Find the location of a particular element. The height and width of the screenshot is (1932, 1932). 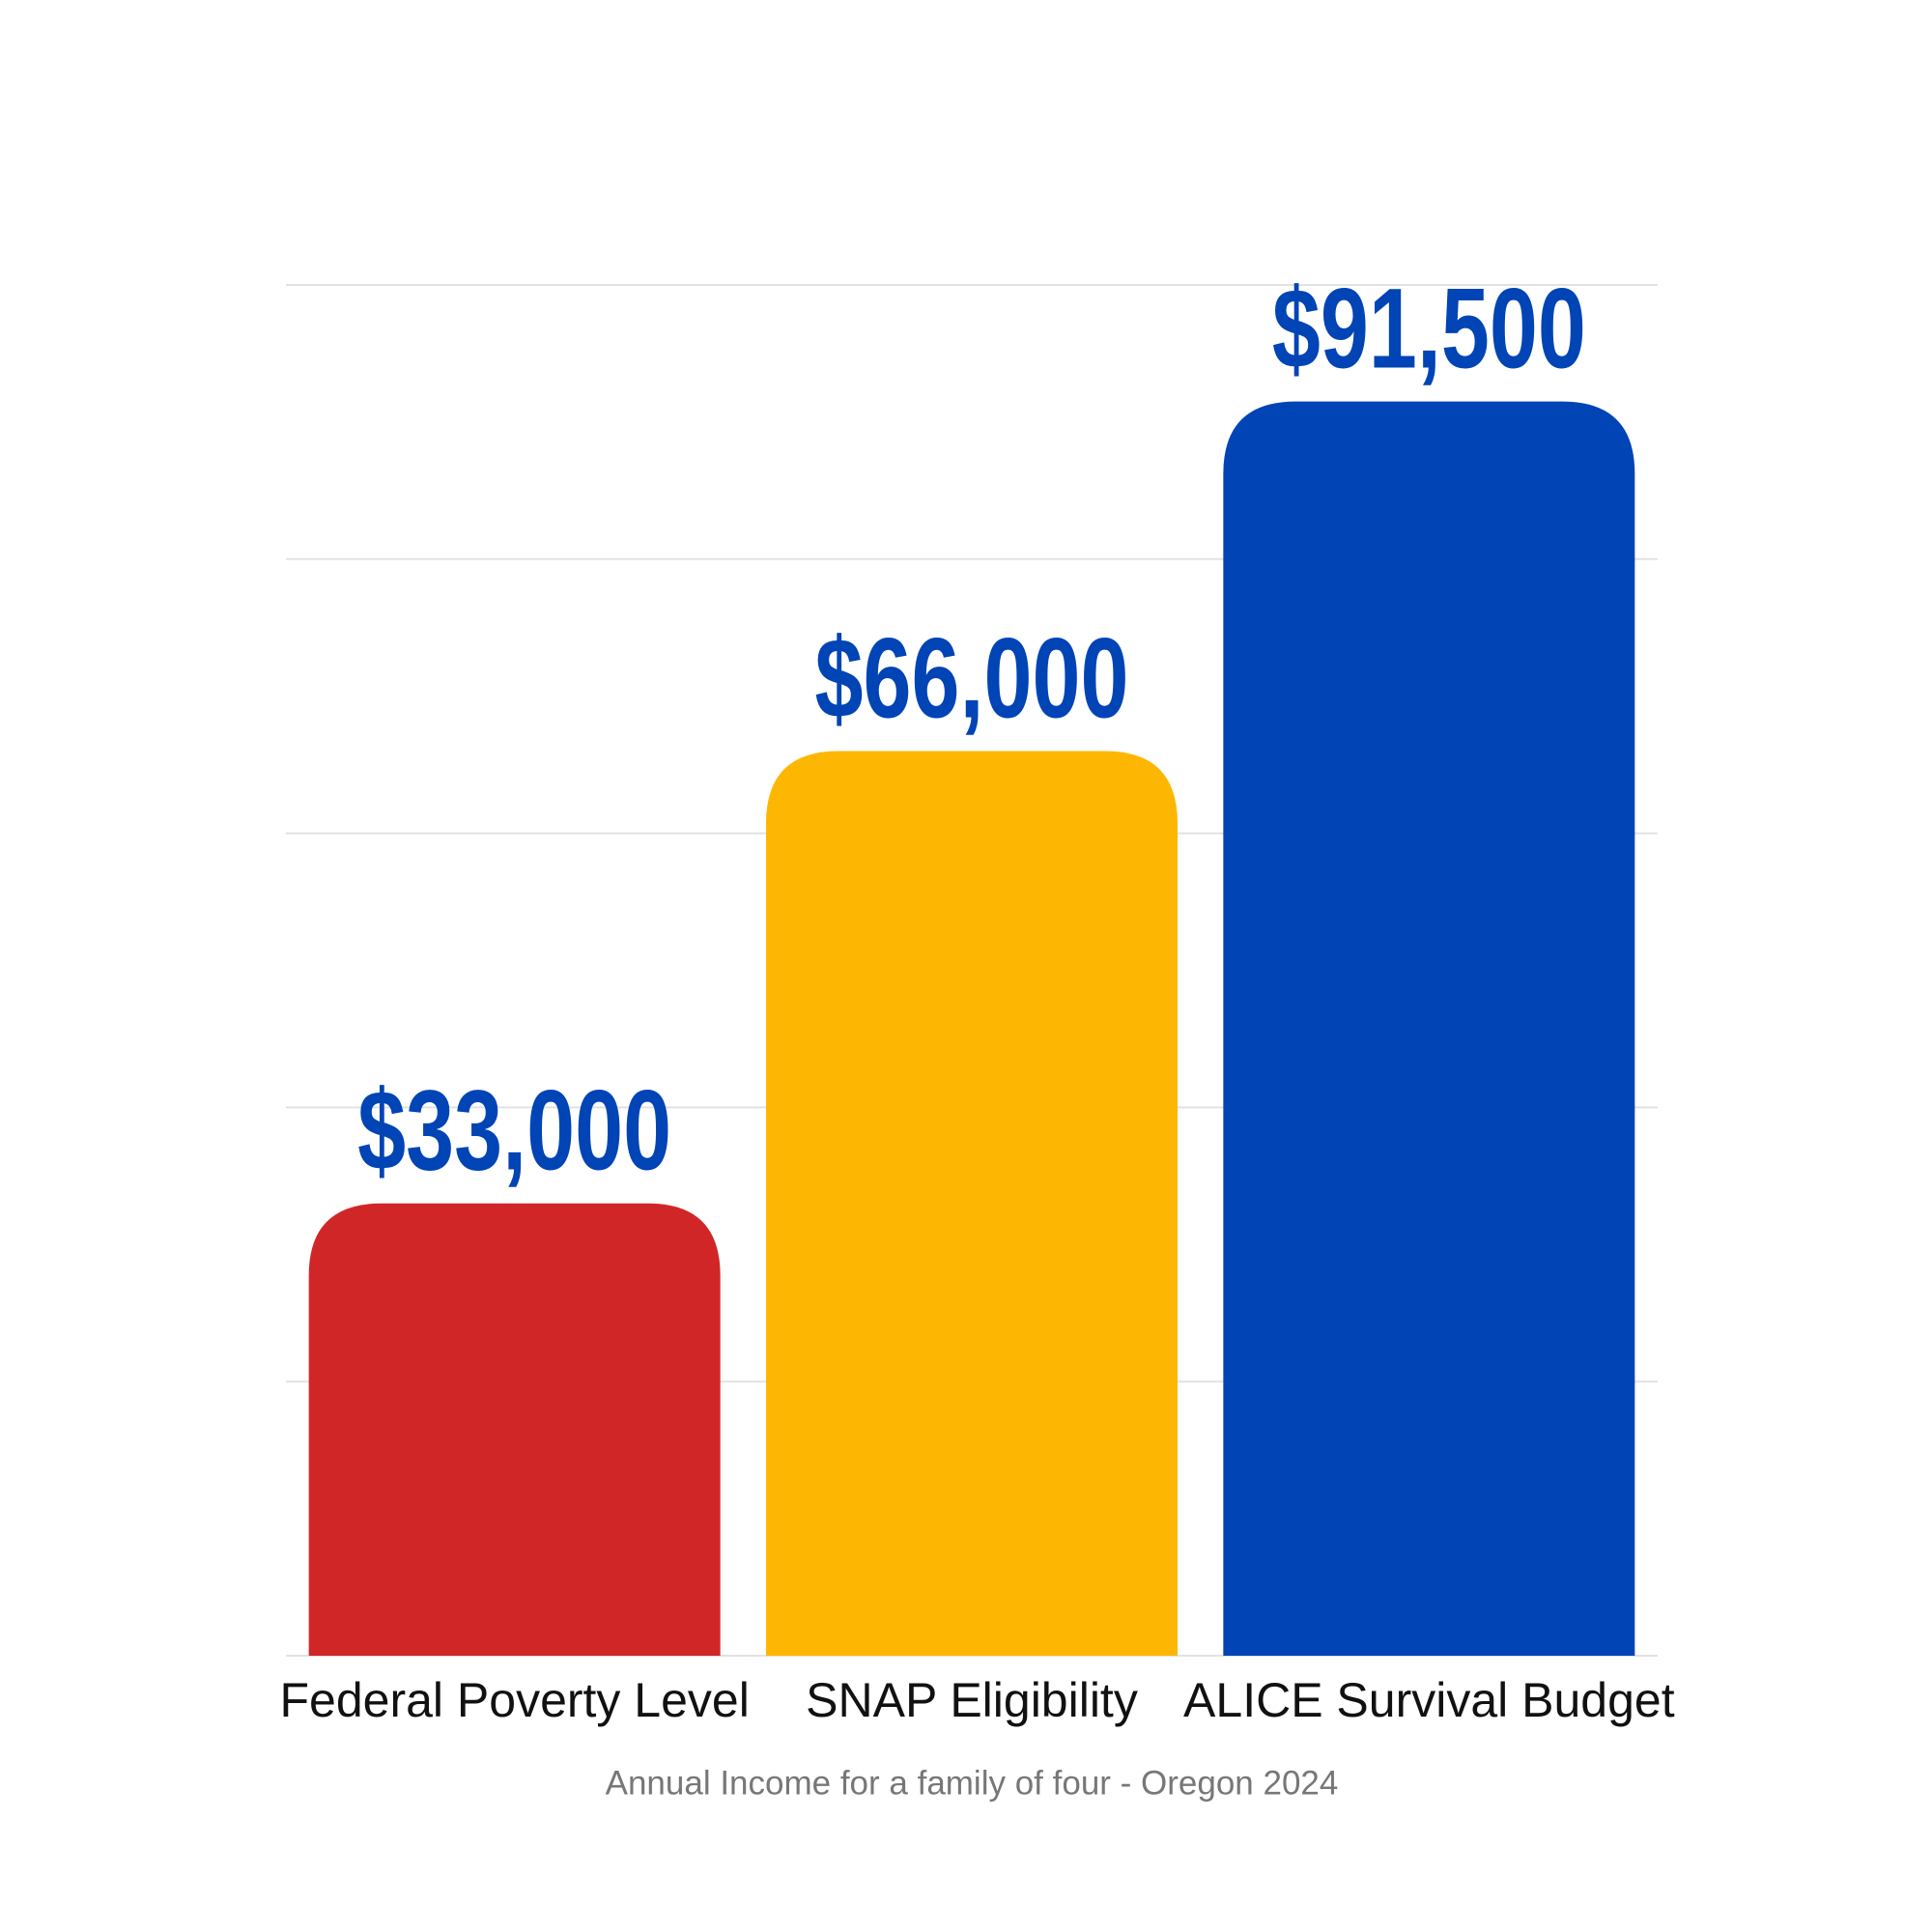

value-label: $66,000 is located at coordinates (972, 678).